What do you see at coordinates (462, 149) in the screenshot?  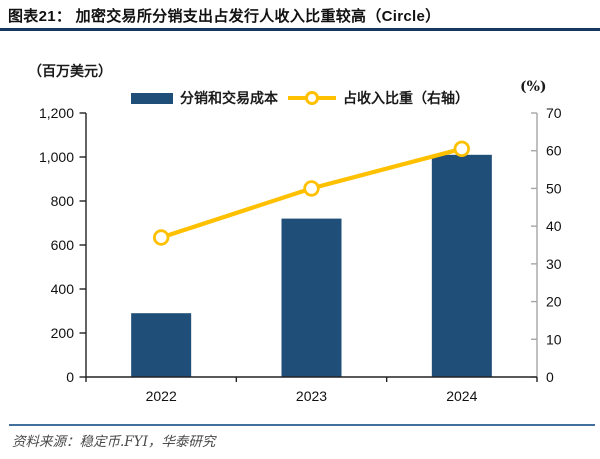 I see `line-marker-2024` at bounding box center [462, 149].